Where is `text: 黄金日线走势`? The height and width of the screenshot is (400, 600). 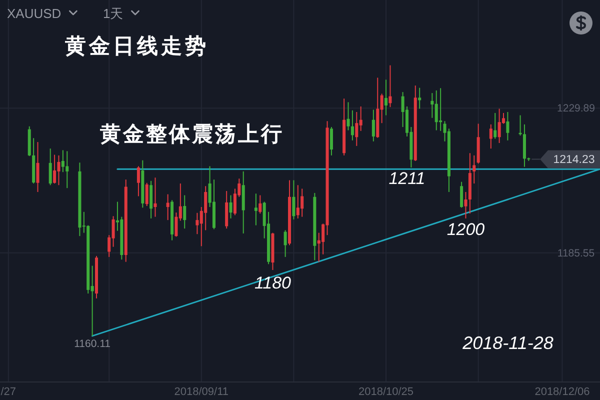 text: 黄金日线走势 is located at coordinates (136, 45).